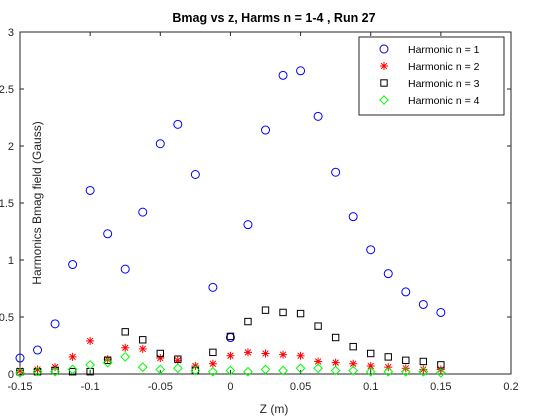 The height and width of the screenshot is (420, 560). Describe the element at coordinates (230, 387) in the screenshot. I see `x-tick-label: 0` at that location.